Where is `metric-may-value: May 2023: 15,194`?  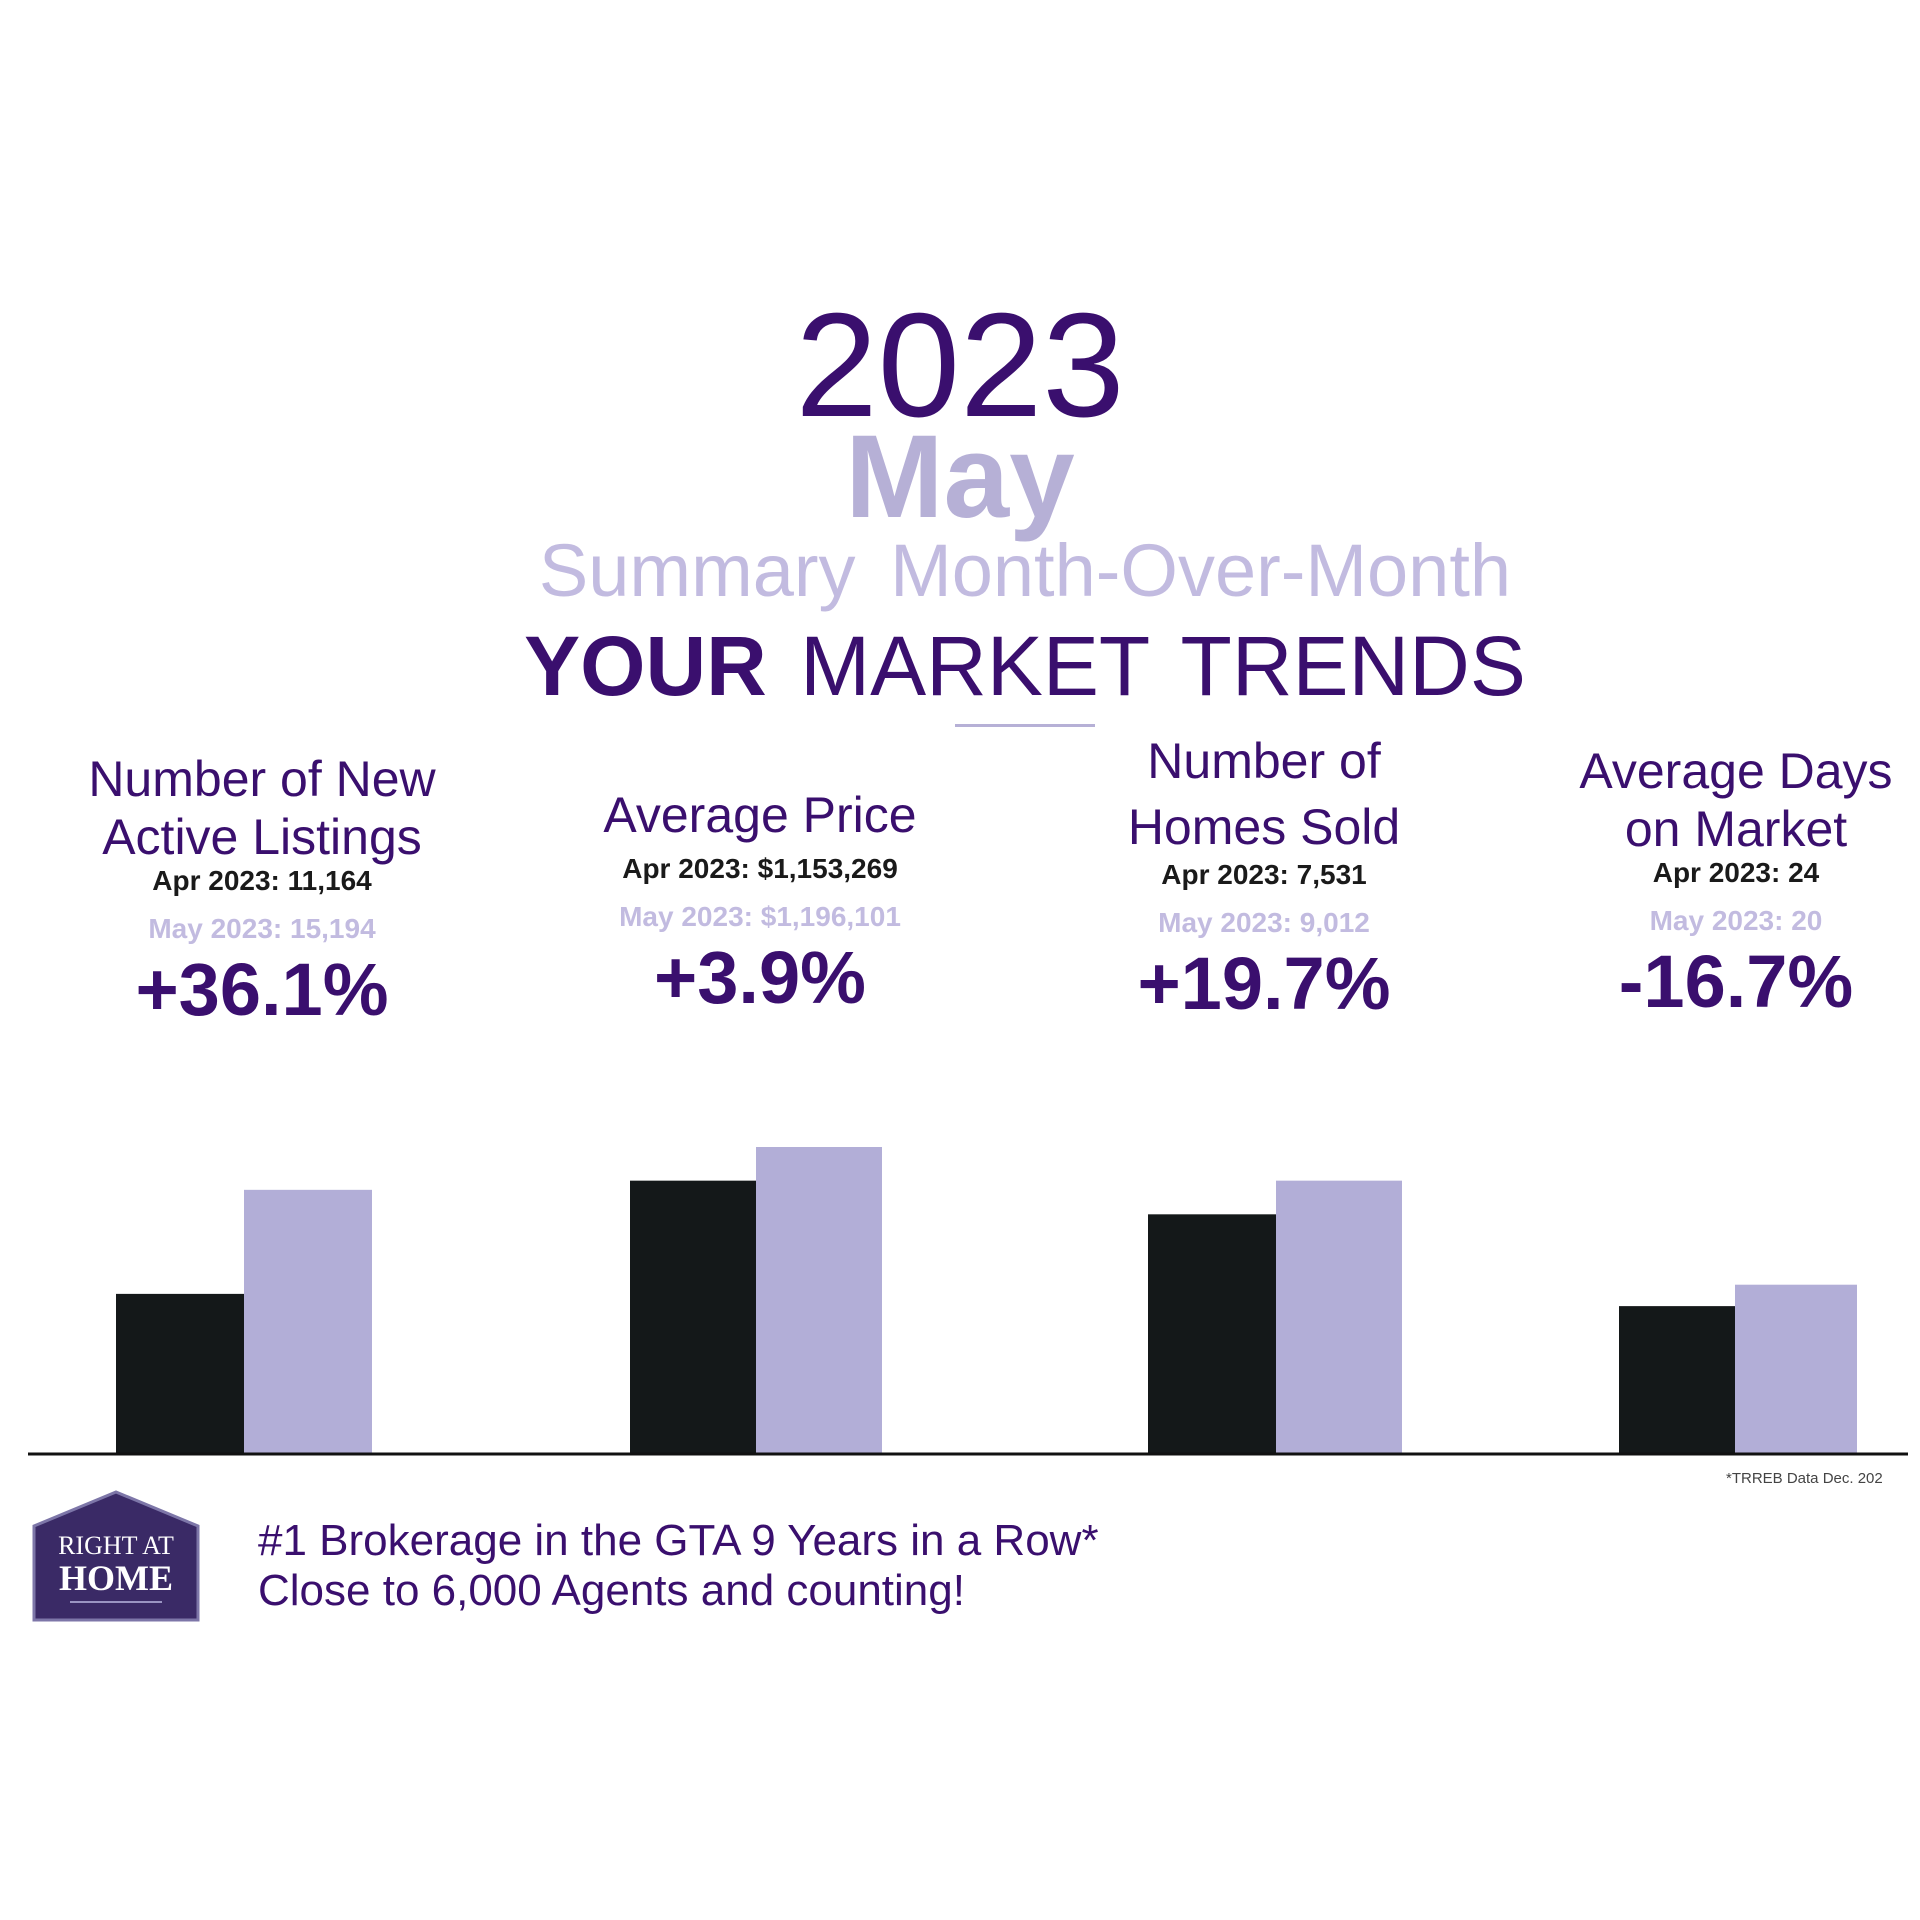 metric-may-value: May 2023: 15,194 is located at coordinates (262, 928).